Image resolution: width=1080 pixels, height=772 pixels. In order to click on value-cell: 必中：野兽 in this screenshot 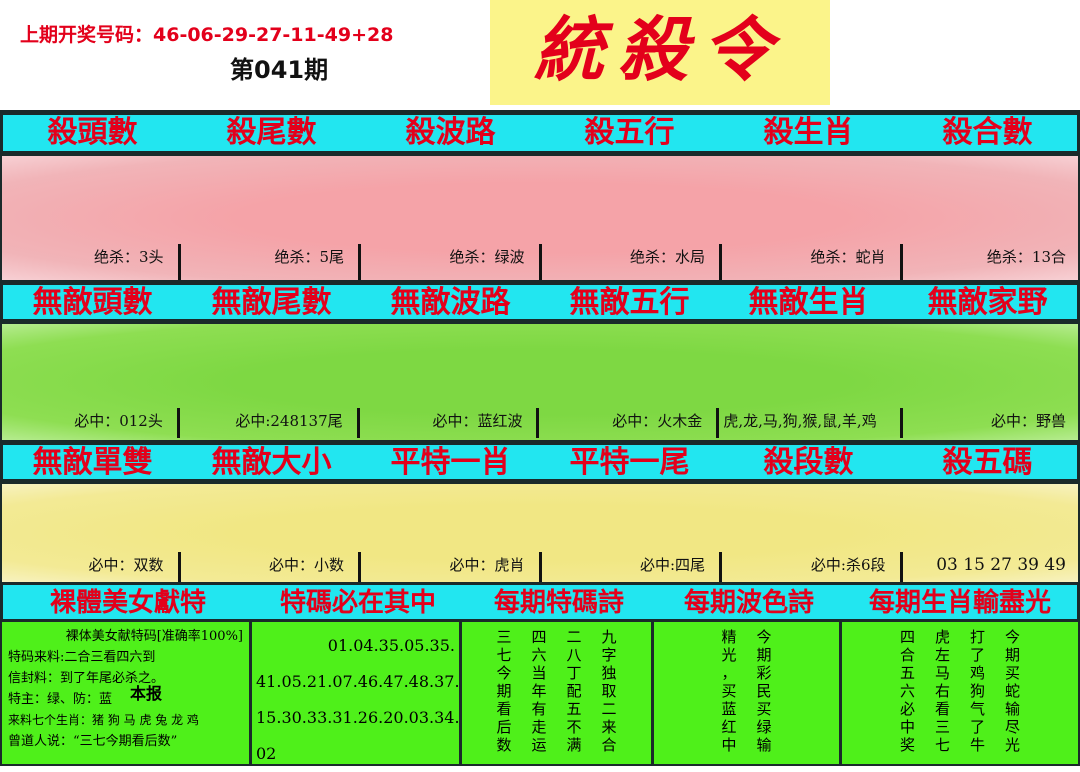, I will do `click(991, 423)`.